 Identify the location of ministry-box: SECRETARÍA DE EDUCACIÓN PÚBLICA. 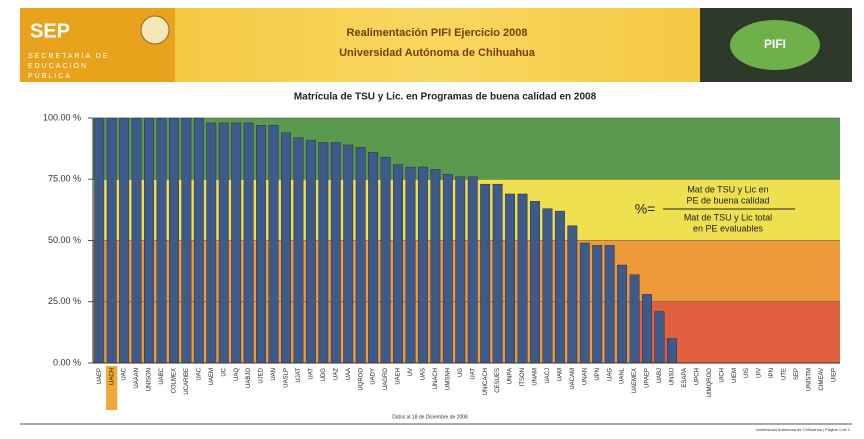
(69, 66).